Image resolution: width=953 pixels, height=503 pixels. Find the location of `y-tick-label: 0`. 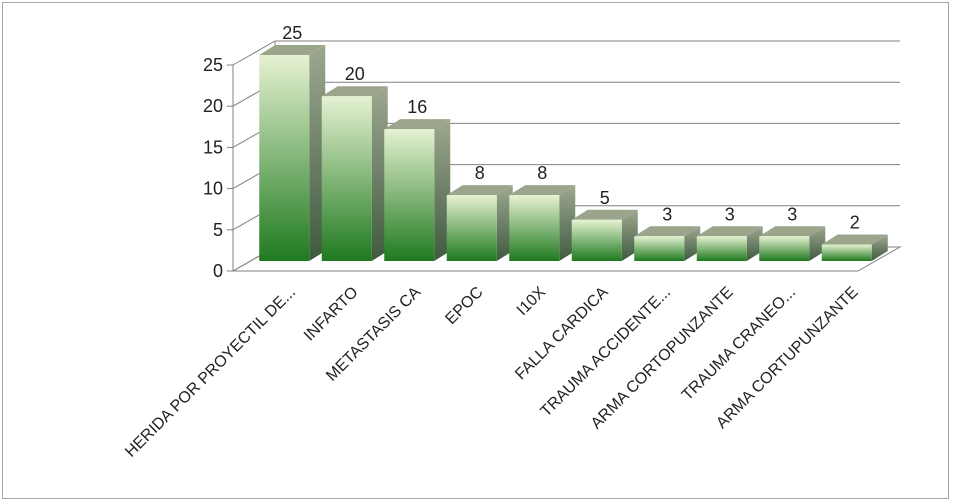

y-tick-label: 0 is located at coordinates (218, 271).